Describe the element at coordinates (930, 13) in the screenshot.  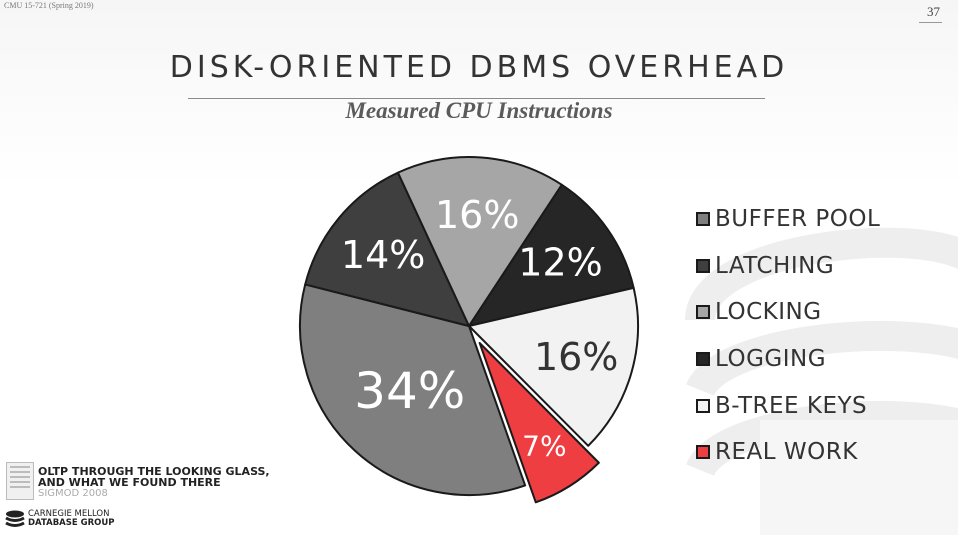
I see `page-number: 37` at that location.